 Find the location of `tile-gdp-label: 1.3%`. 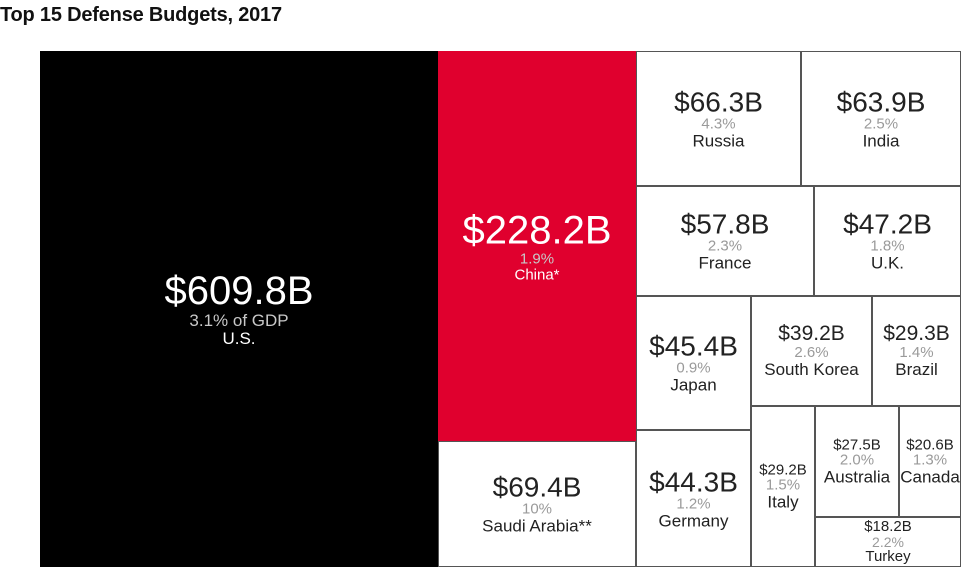

tile-gdp-label: 1.3% is located at coordinates (930, 460).